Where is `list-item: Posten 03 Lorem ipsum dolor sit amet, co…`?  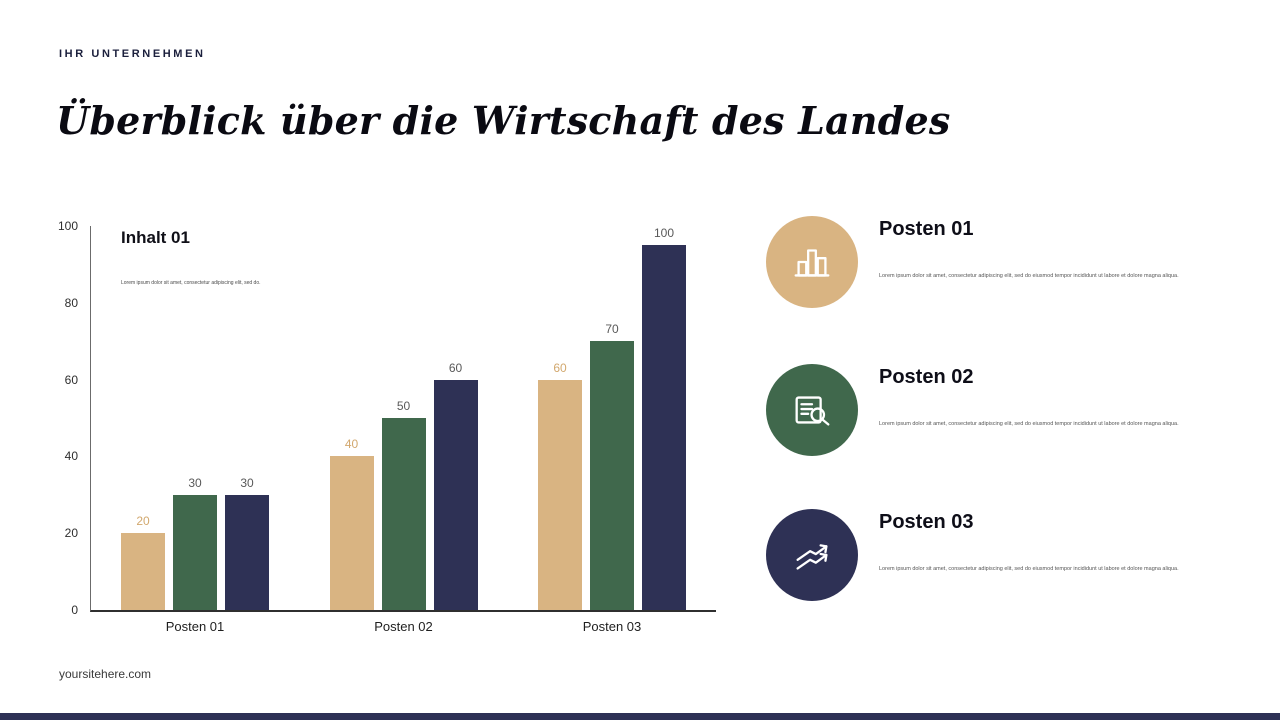 list-item: Posten 03 Lorem ipsum dolor sit amet, co… is located at coordinates (986, 555).